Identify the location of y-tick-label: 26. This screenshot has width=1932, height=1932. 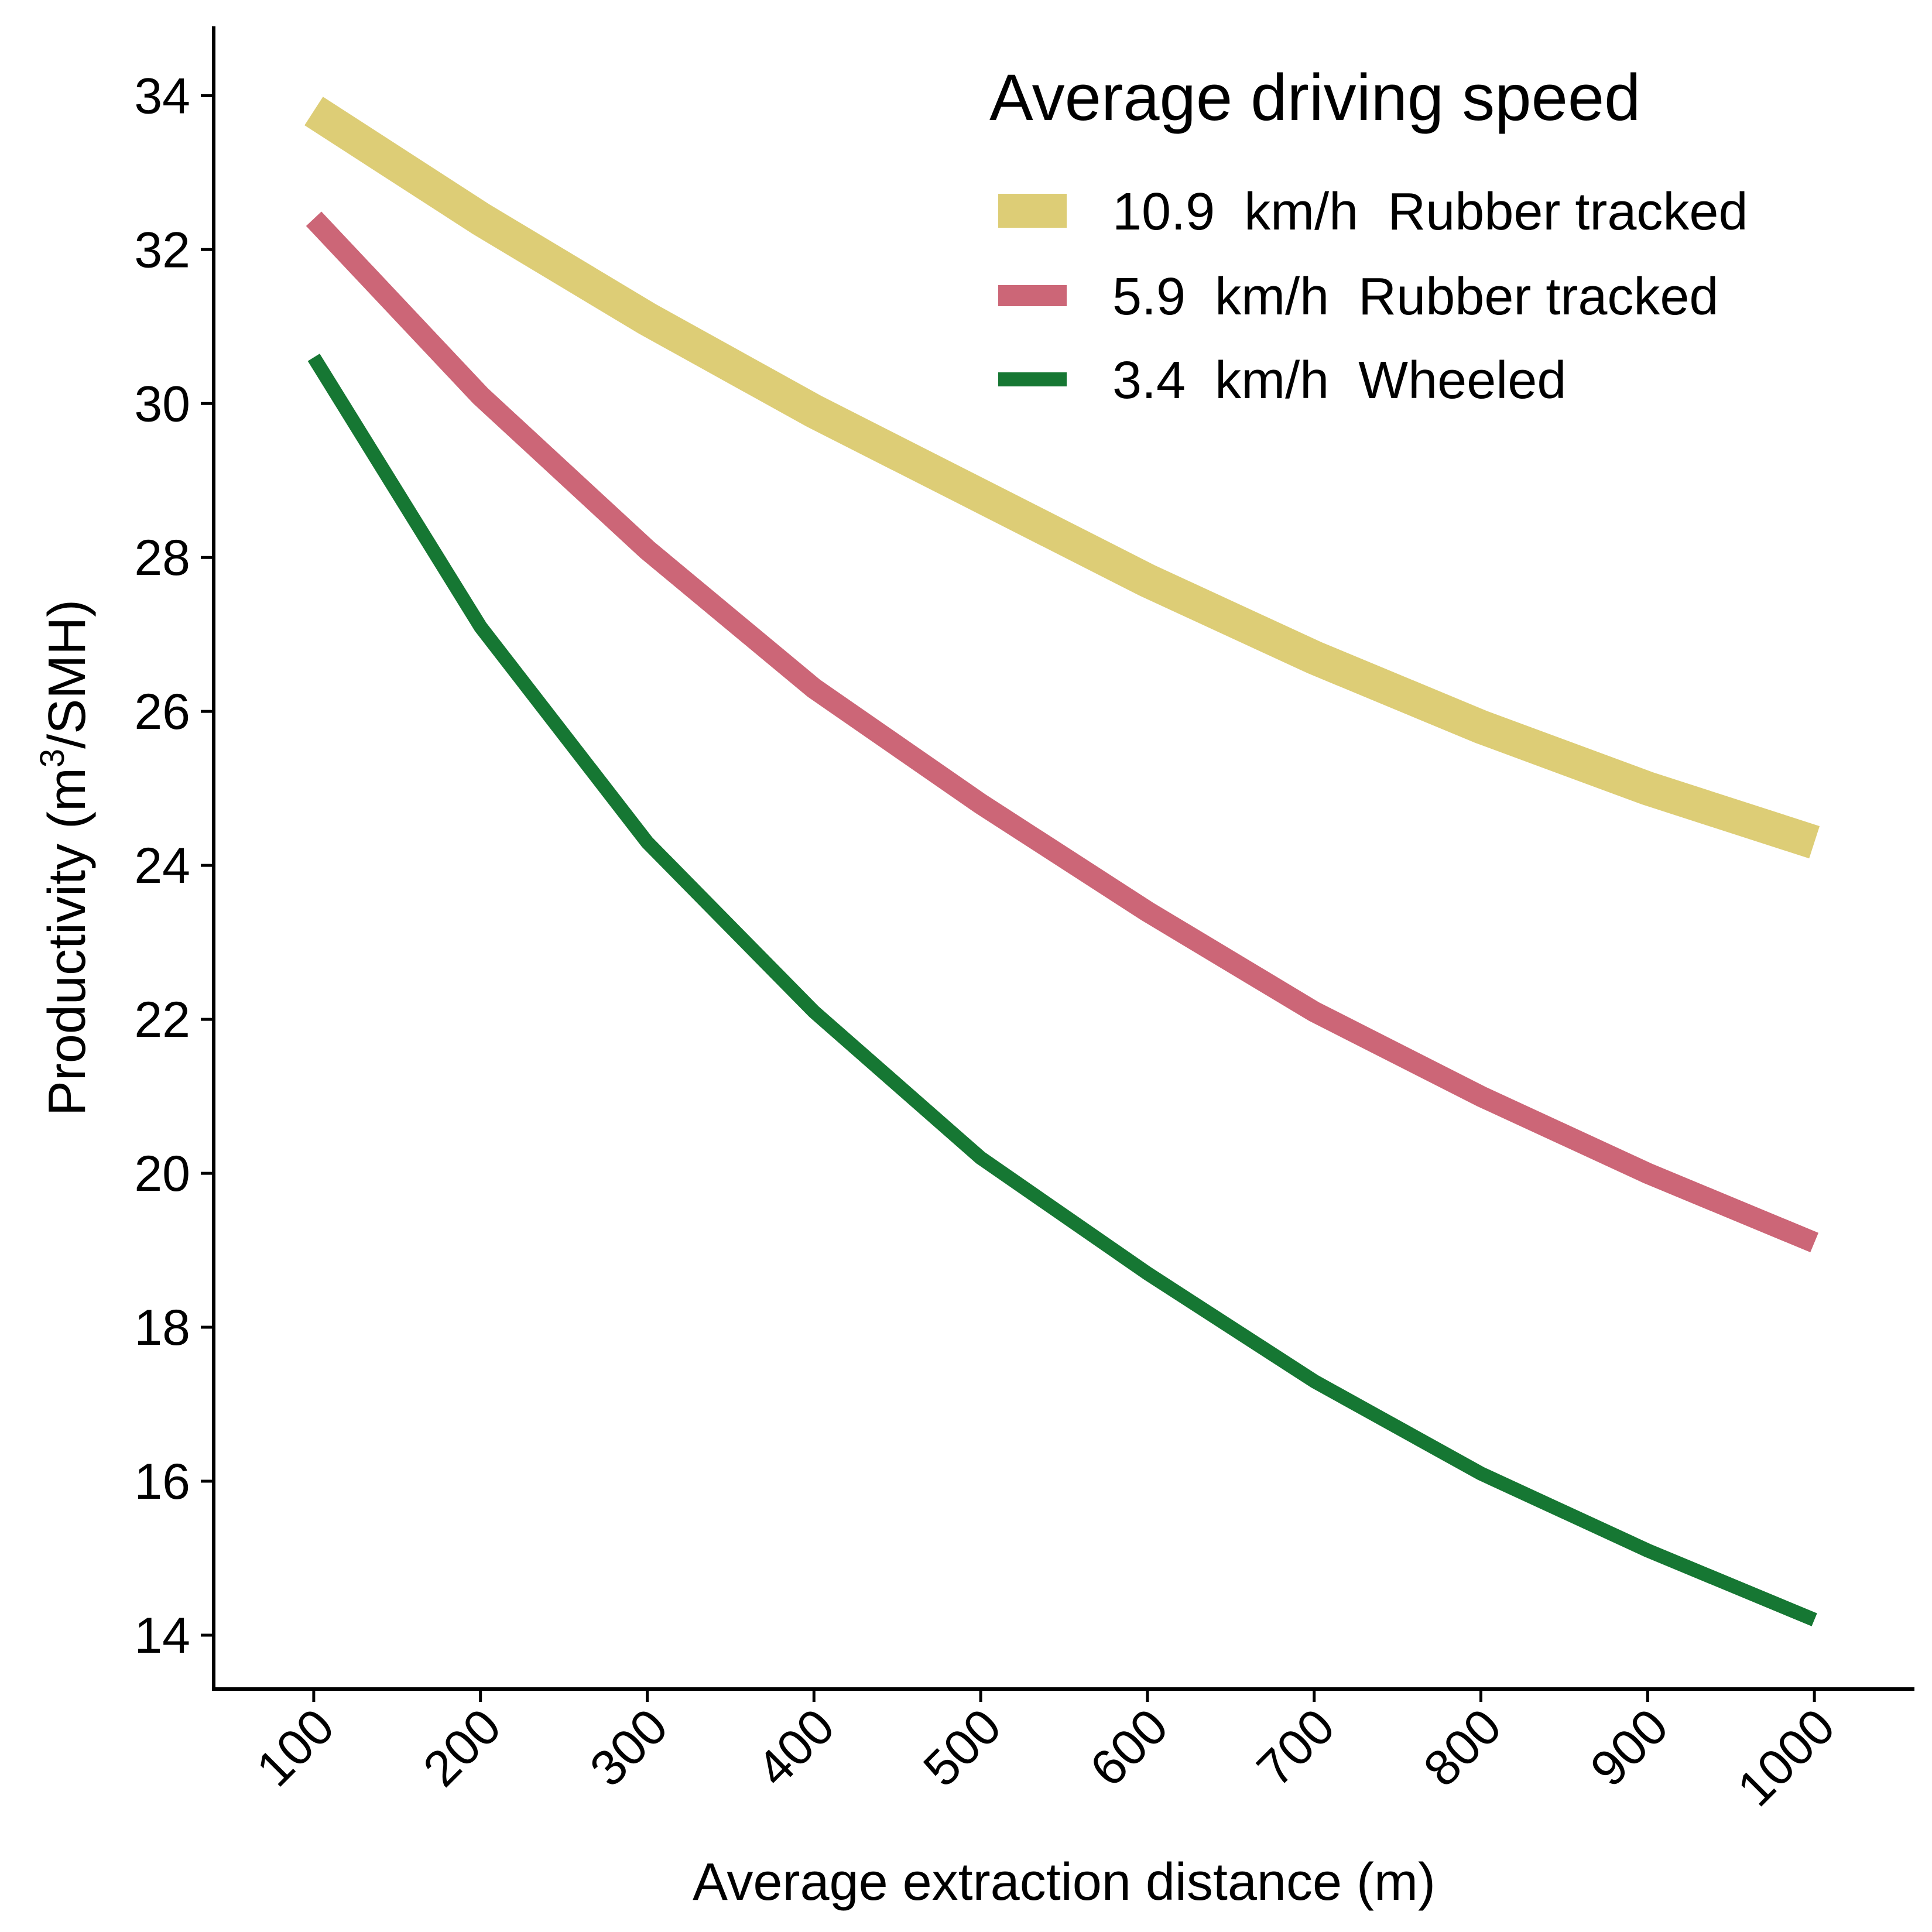
(162, 712).